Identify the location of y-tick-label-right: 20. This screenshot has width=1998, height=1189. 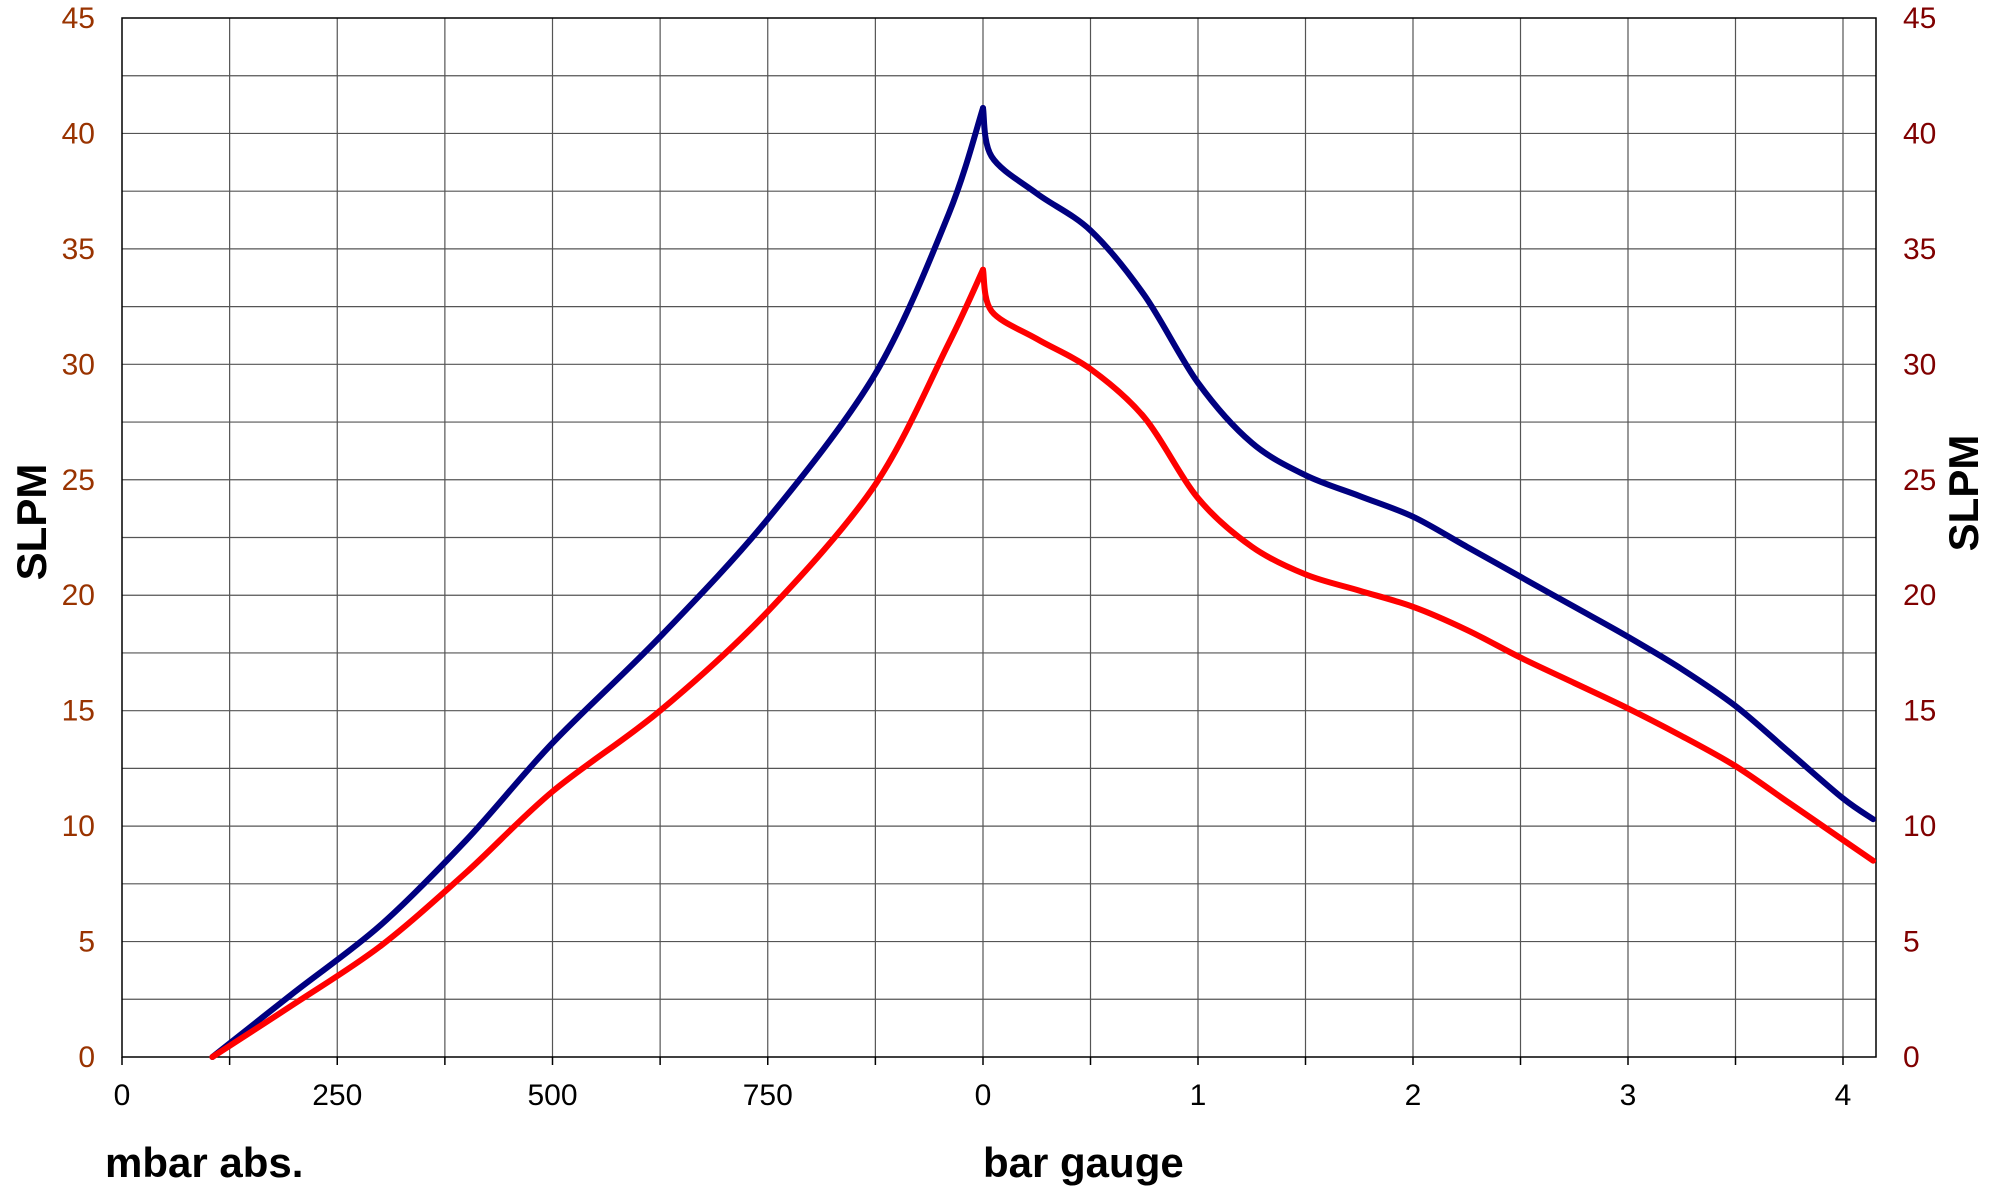
(1919, 595).